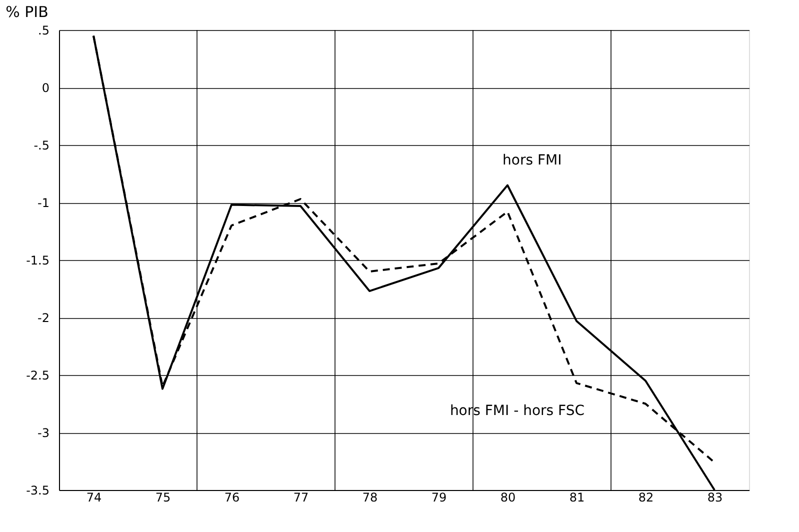  Describe the element at coordinates (370, 497) in the screenshot. I see `x-tick-label: 78` at that location.